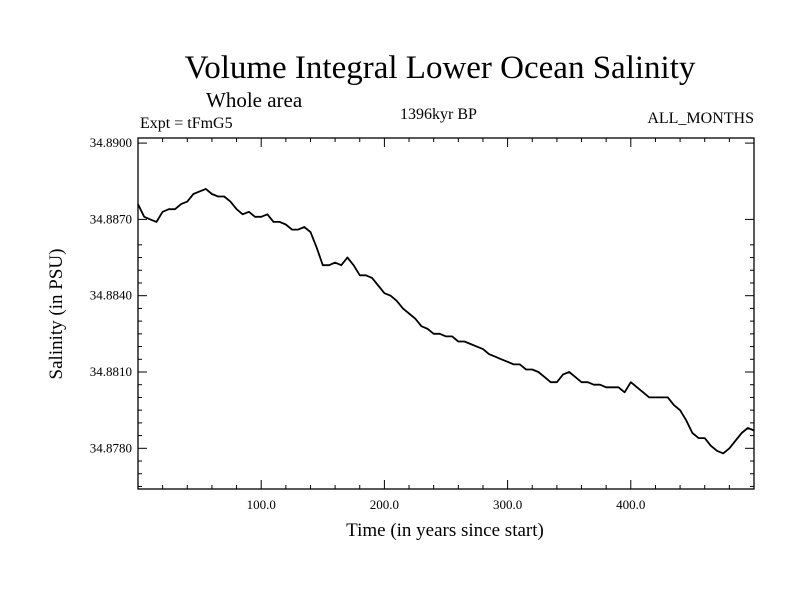 The image size is (800, 600). Describe the element at coordinates (438, 114) in the screenshot. I see `period-label: 1396kyr BP` at that location.